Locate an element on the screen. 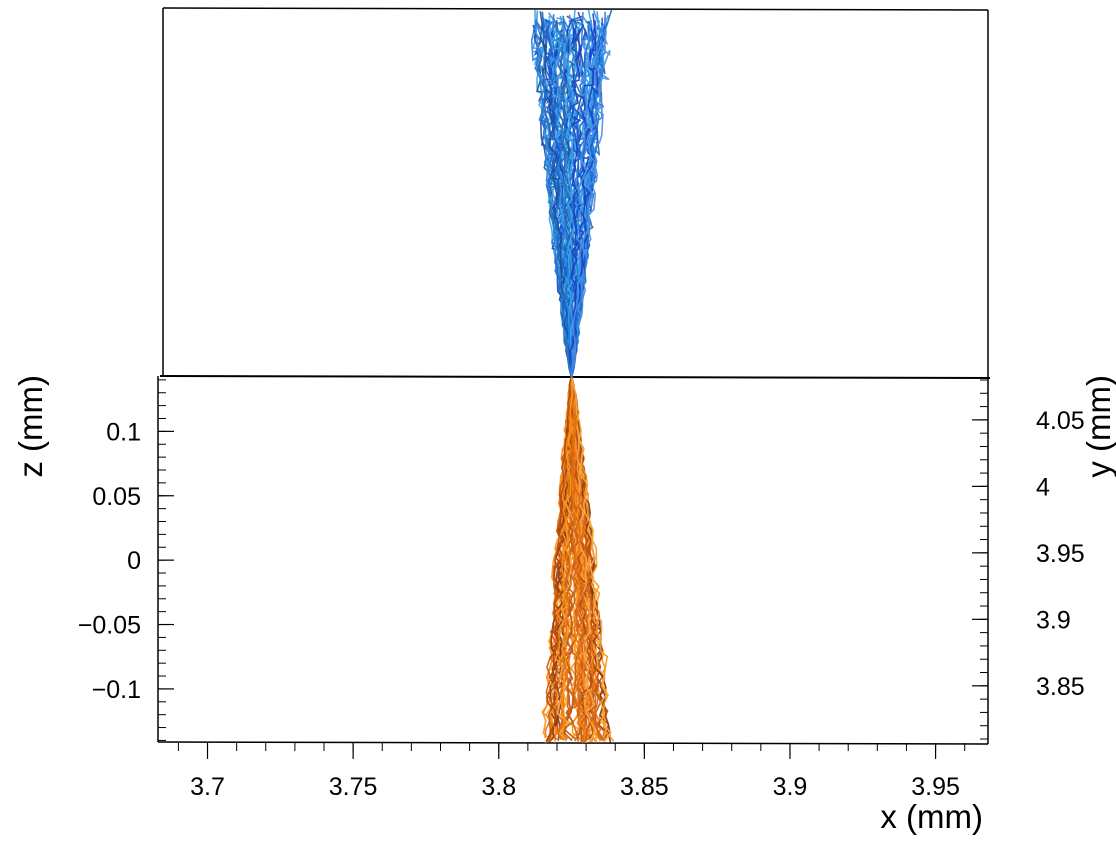  y-right-tick-label: 3.95 is located at coordinates (1060, 554).